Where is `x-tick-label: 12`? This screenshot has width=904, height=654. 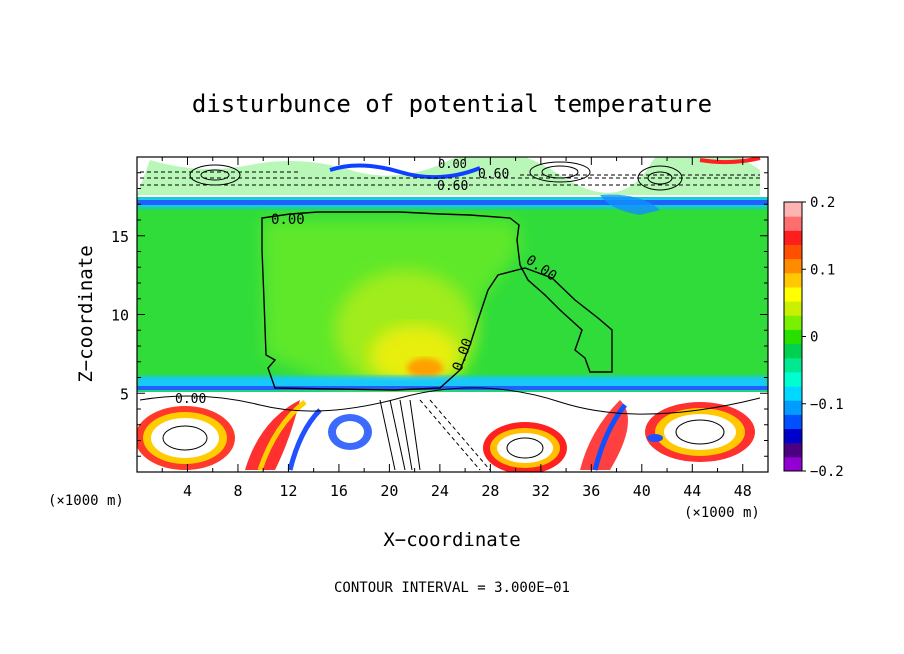 x-tick-label: 12 is located at coordinates (288, 491).